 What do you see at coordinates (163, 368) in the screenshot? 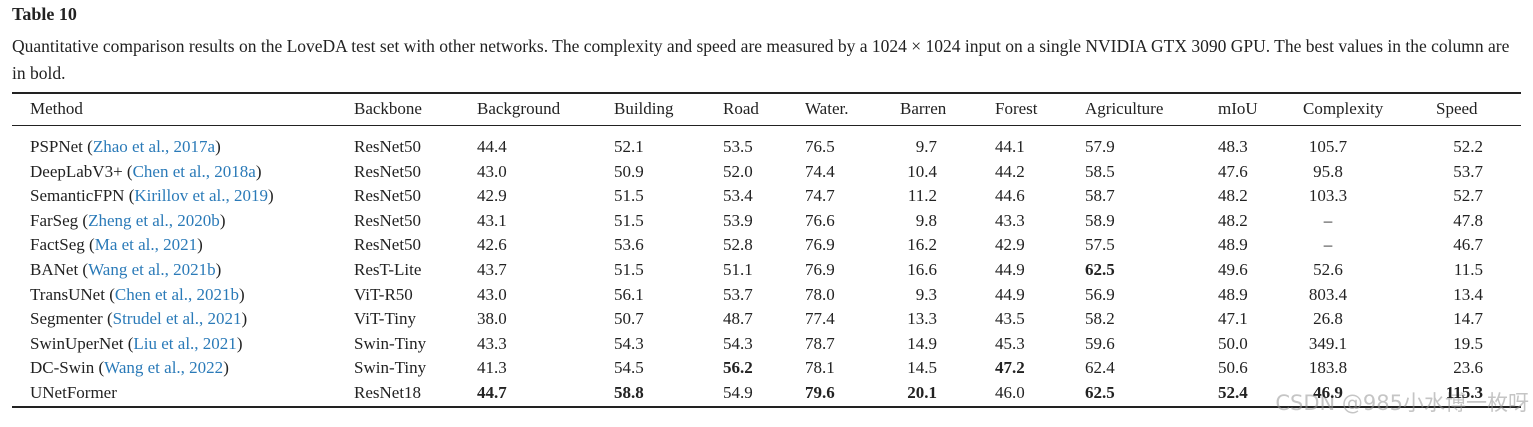
I see `citation: (Wang et al., 2022)` at bounding box center [163, 368].